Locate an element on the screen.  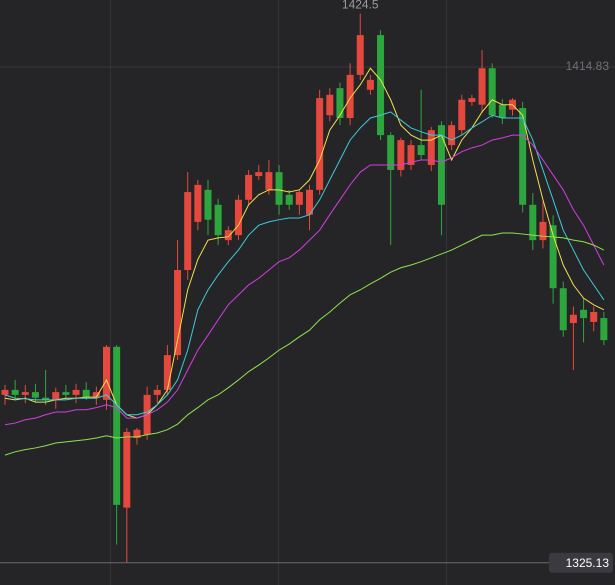
y-tick-label: 1414.83 is located at coordinates (588, 66).